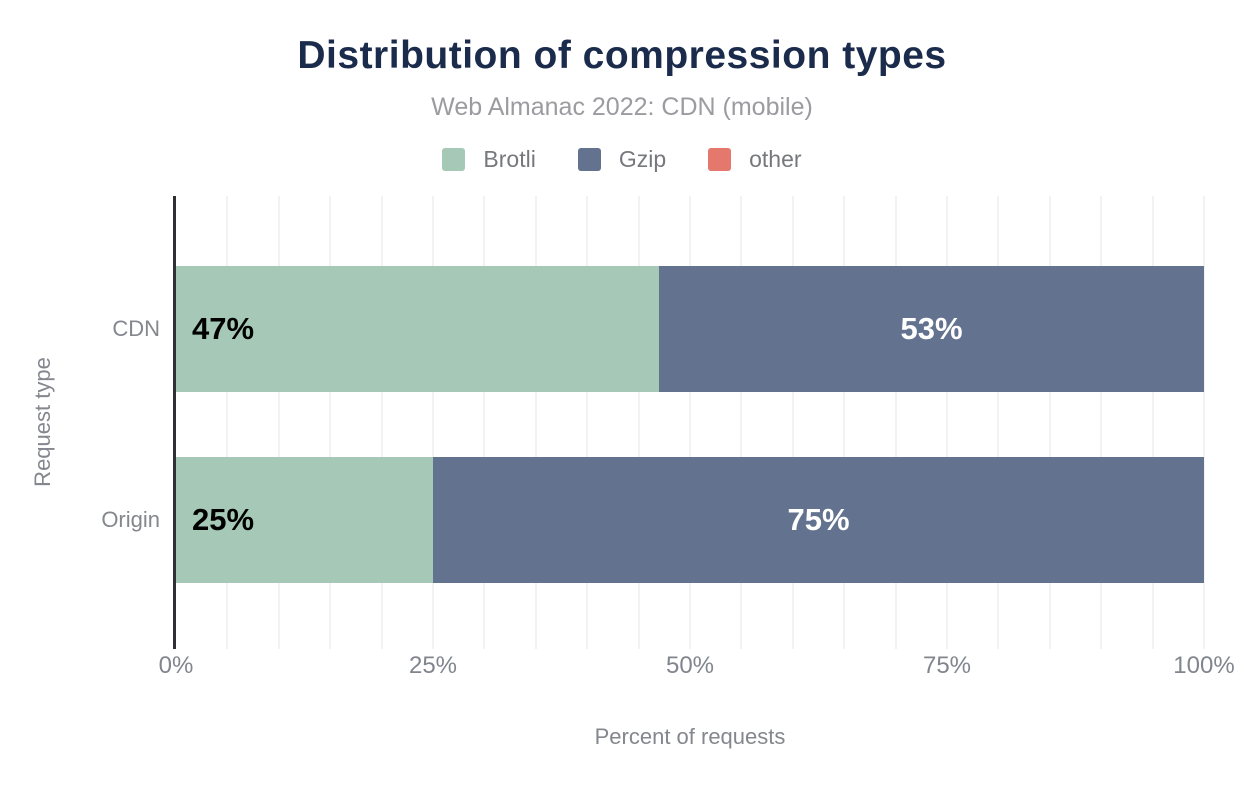 This screenshot has width=1244, height=786. I want to click on bar-segment-gzip-cdn: 53%, so click(931, 329).